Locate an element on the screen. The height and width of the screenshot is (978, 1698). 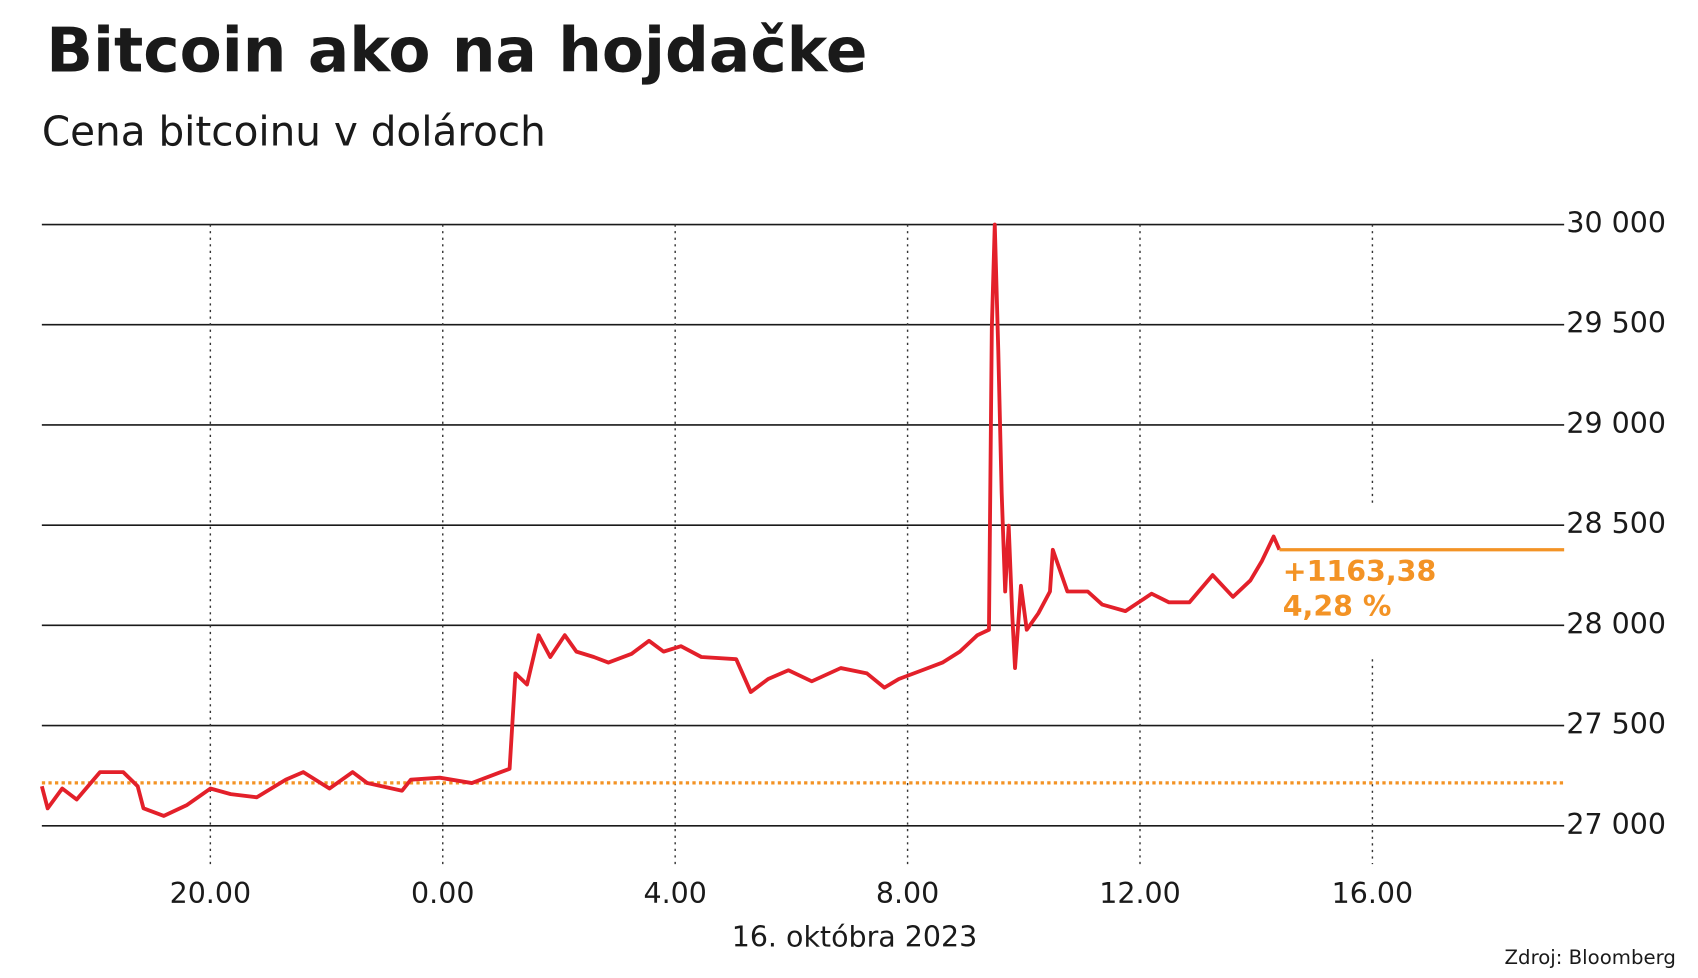
y-tick-label: 27 500 is located at coordinates (1616, 724).